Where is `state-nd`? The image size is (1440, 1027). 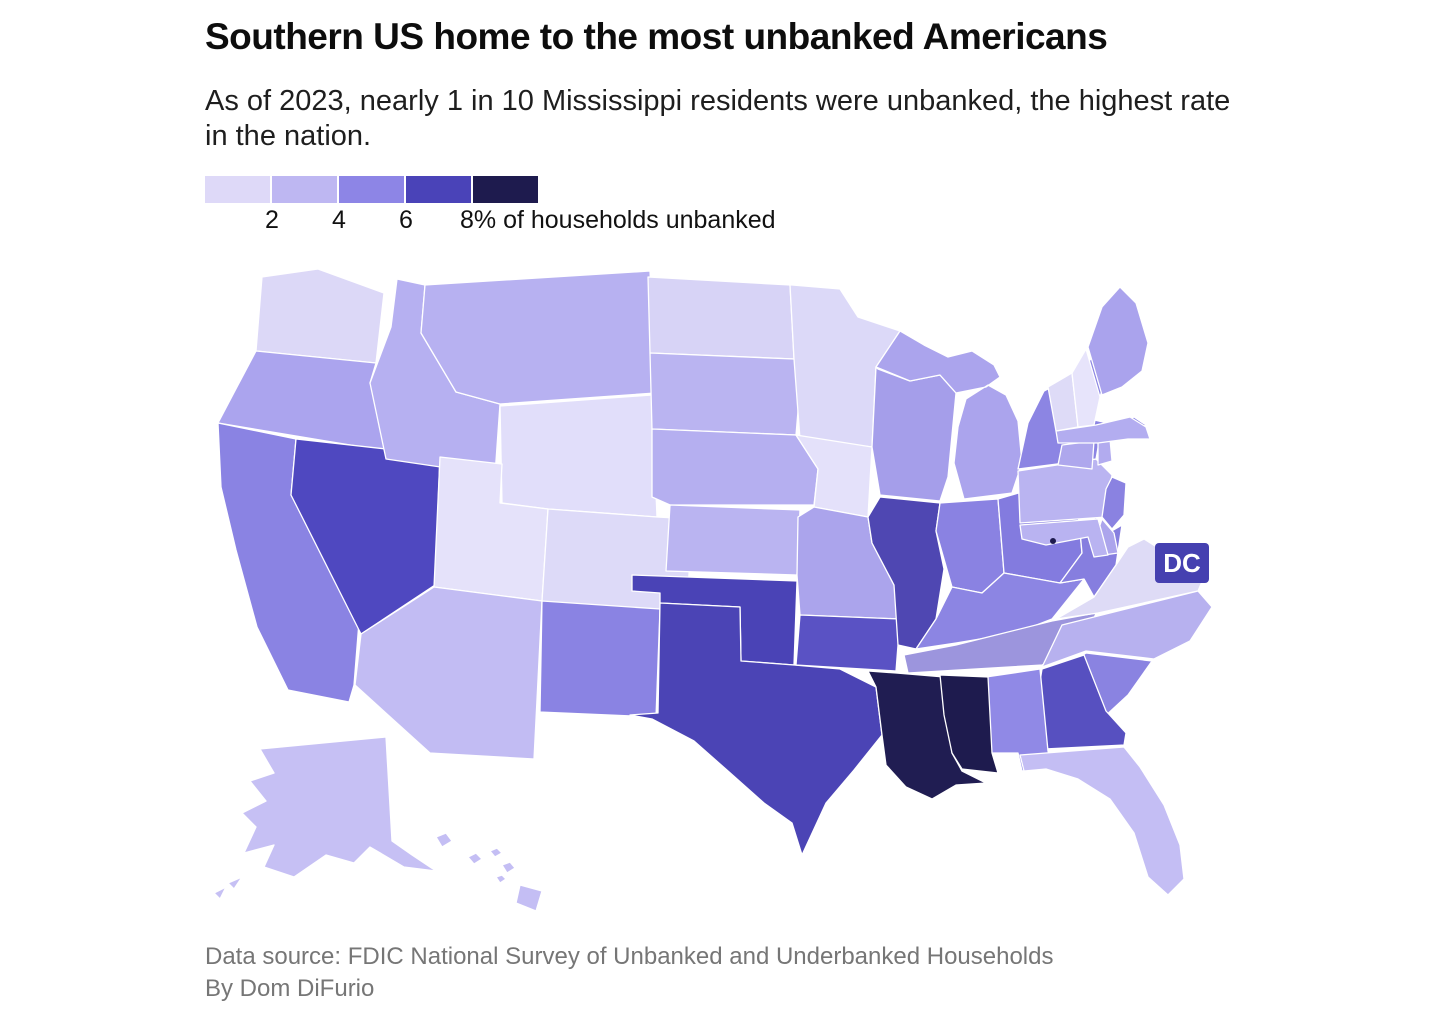 state-nd is located at coordinates (721, 318).